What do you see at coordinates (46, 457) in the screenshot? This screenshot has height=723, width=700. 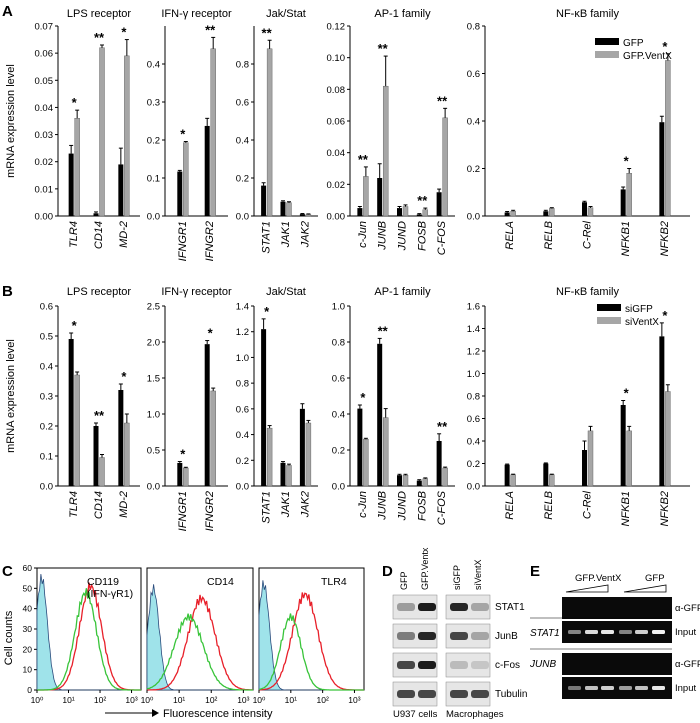 I see `y-tick-label: 0.1` at bounding box center [46, 457].